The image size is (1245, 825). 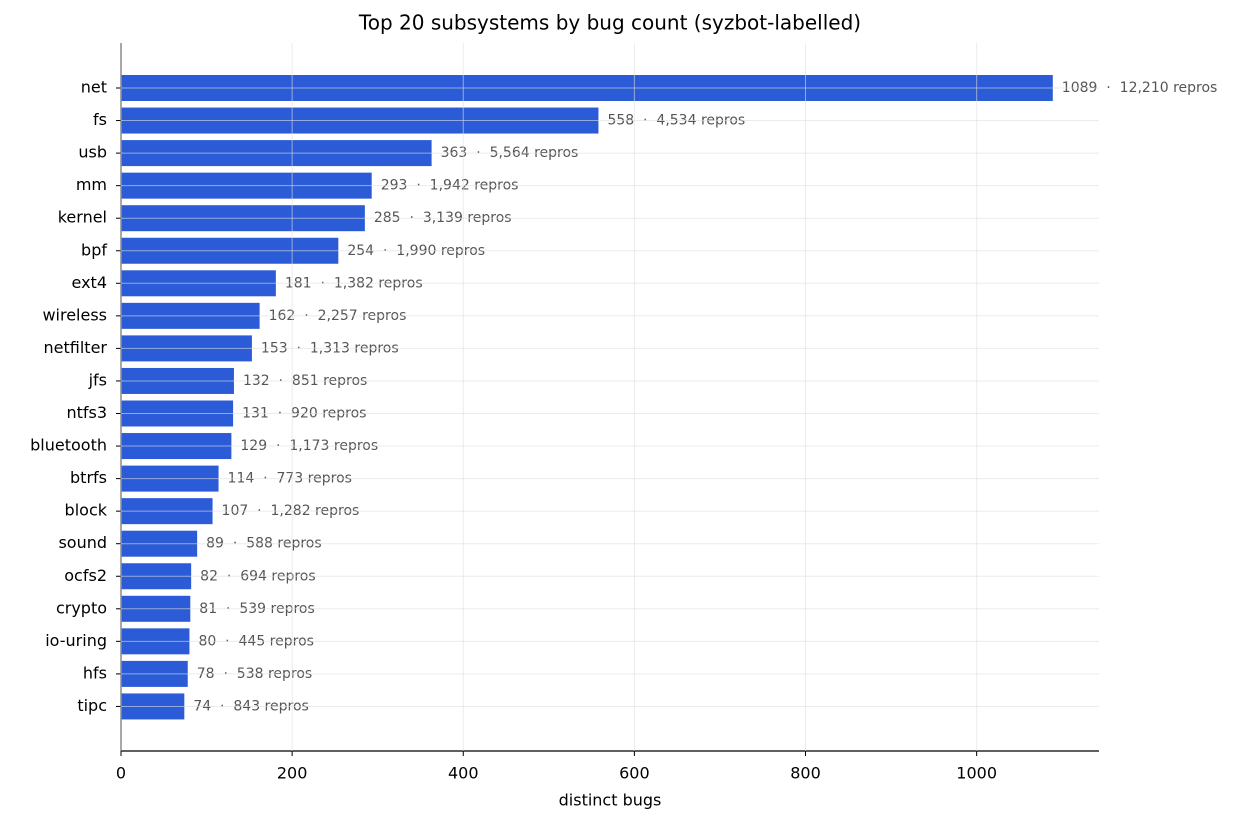 I want to click on y-tick-label: netfilter, so click(x=76, y=347).